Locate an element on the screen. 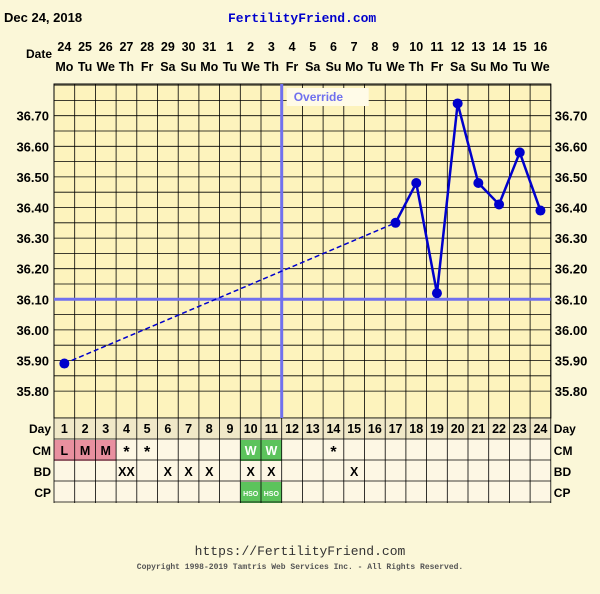 Image resolution: width=600 pixels, height=594 pixels. y-tick-right: 36.60 is located at coordinates (571, 146).